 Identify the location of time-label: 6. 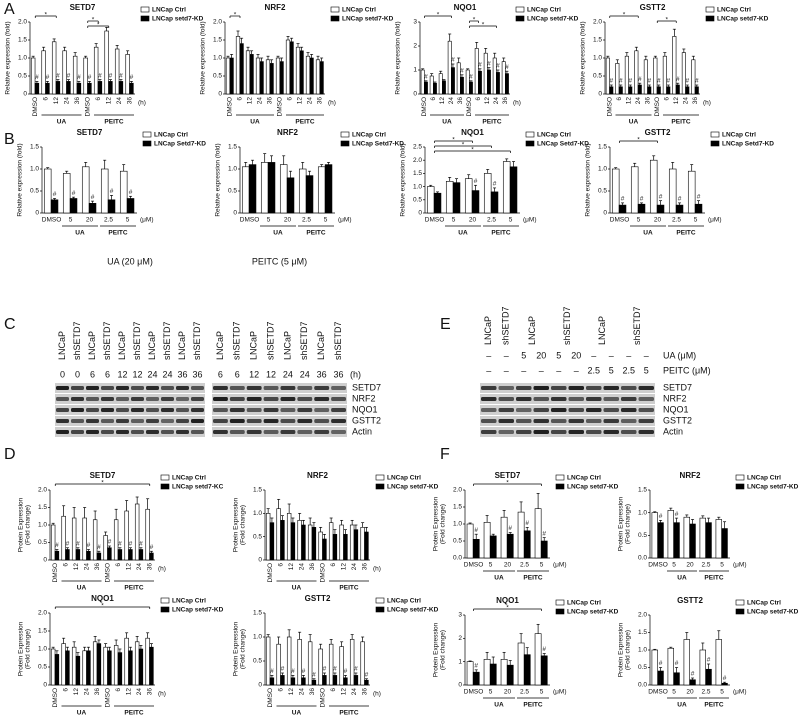
(92, 374).